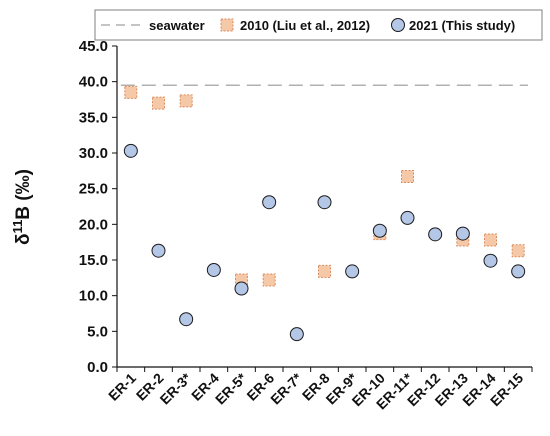  I want to click on legend-box, so click(318, 25).